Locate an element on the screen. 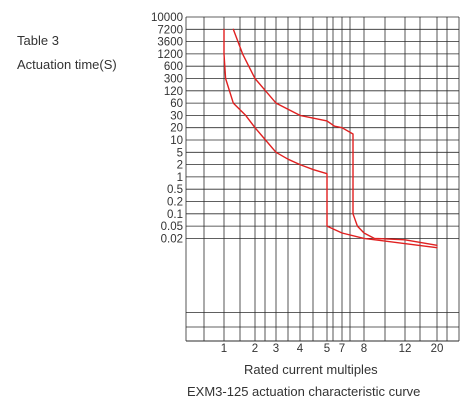 This screenshot has width=469, height=405. table-label: Table 3 is located at coordinates (38, 40).